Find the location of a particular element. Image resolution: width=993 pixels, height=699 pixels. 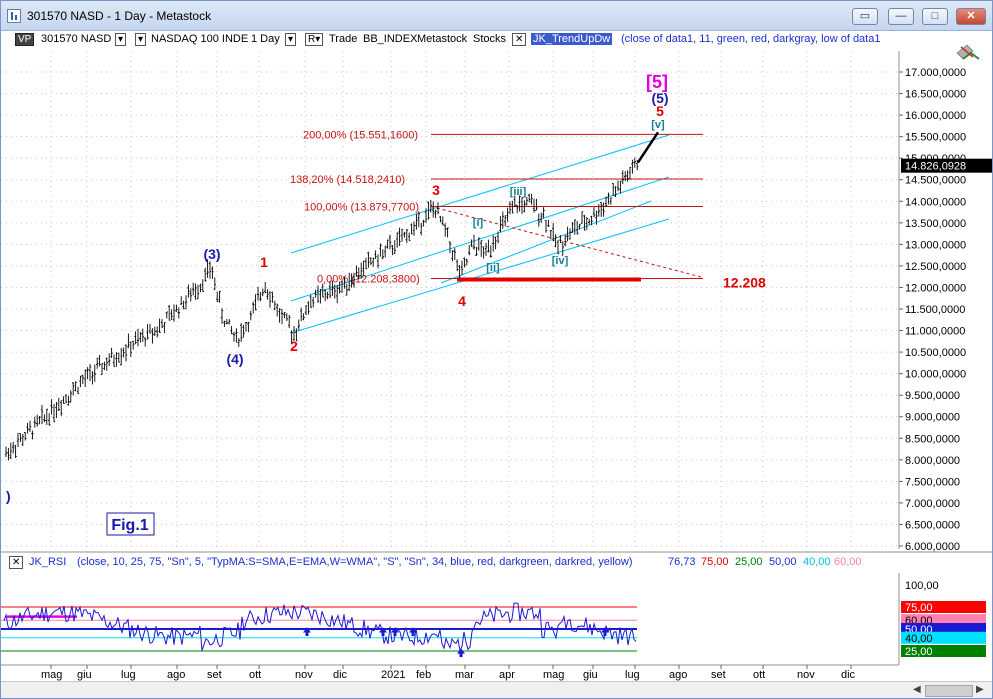

time-tick-label: giu is located at coordinates (590, 675).